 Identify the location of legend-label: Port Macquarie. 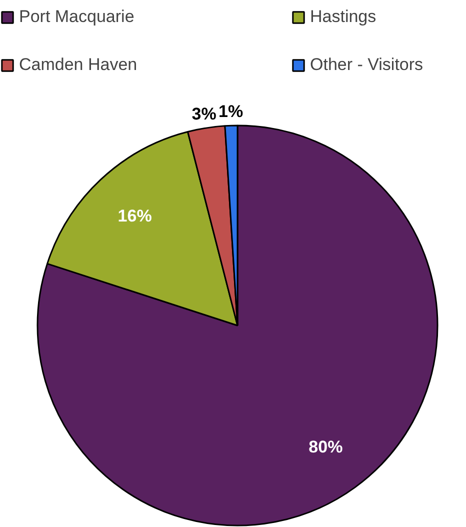
(77, 17).